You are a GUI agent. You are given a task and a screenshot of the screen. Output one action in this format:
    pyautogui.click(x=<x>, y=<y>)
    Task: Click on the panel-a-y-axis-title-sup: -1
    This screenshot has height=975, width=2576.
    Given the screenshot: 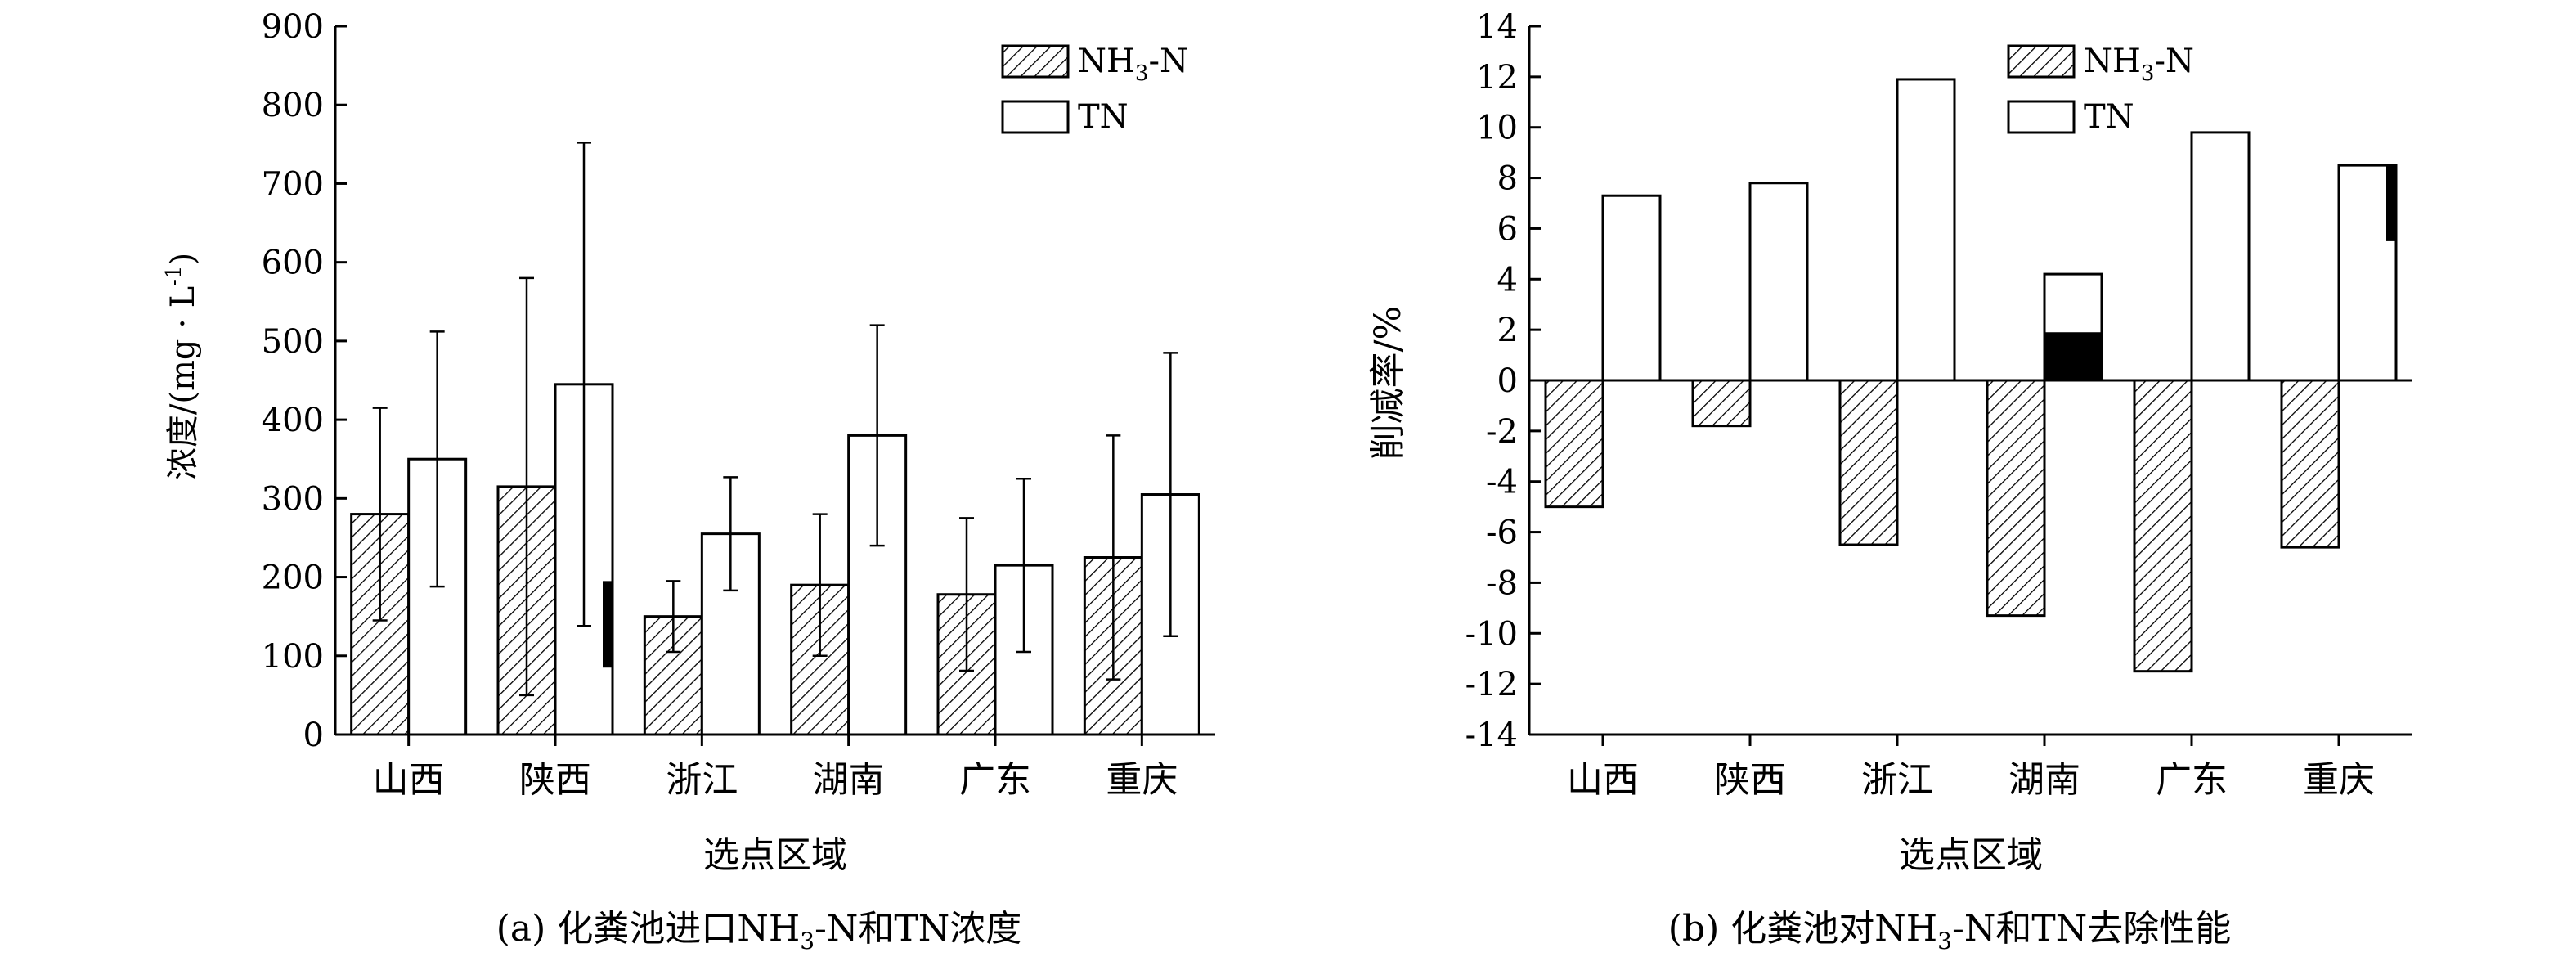 What is the action you would take?
    pyautogui.click(x=174, y=275)
    